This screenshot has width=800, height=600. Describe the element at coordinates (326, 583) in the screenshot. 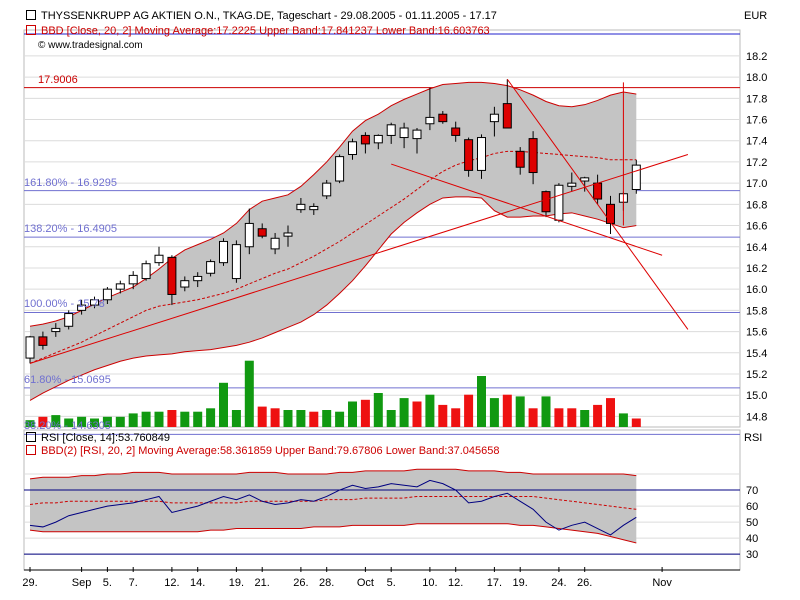

I see `x-tick-label: 28.` at that location.